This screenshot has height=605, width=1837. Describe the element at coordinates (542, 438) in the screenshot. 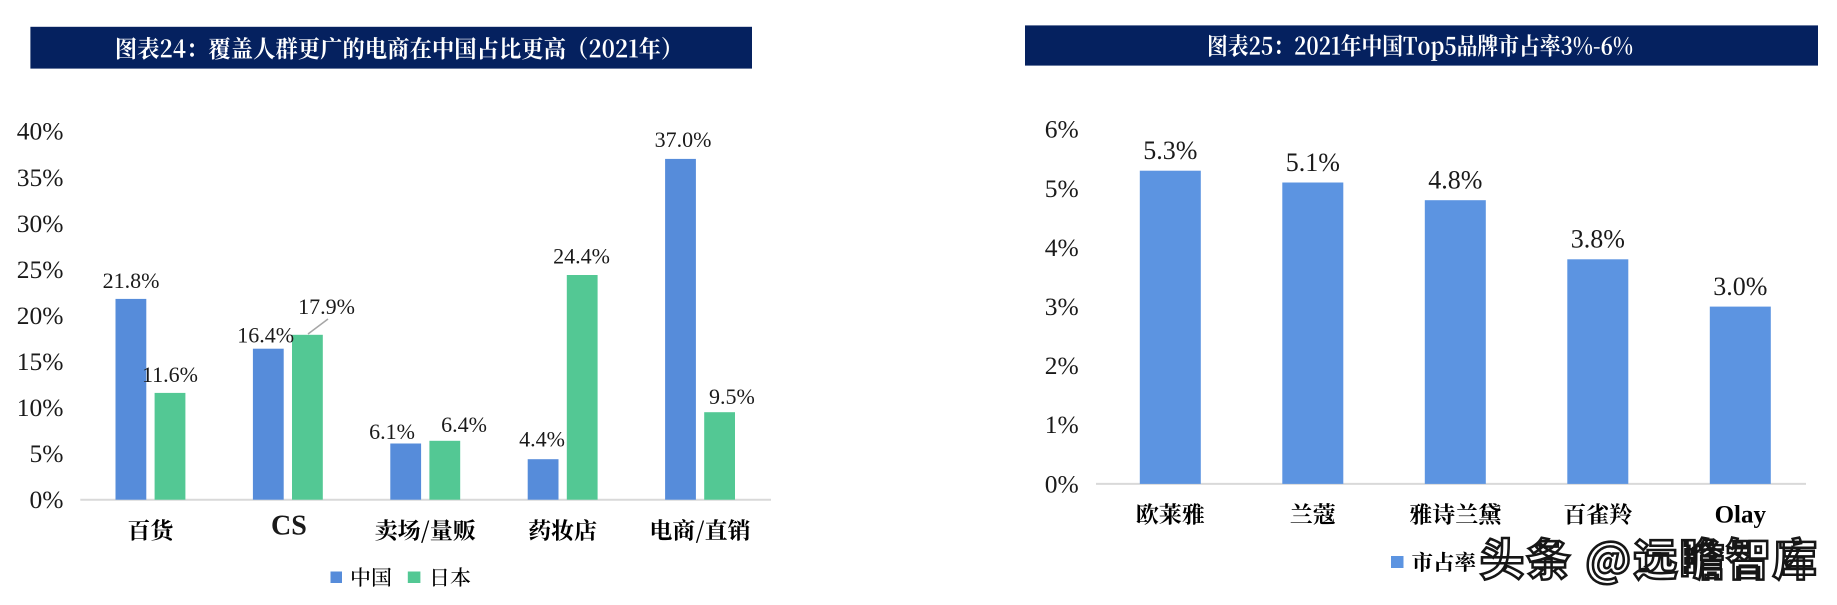

I see `svg-text: 4.4%` at that location.